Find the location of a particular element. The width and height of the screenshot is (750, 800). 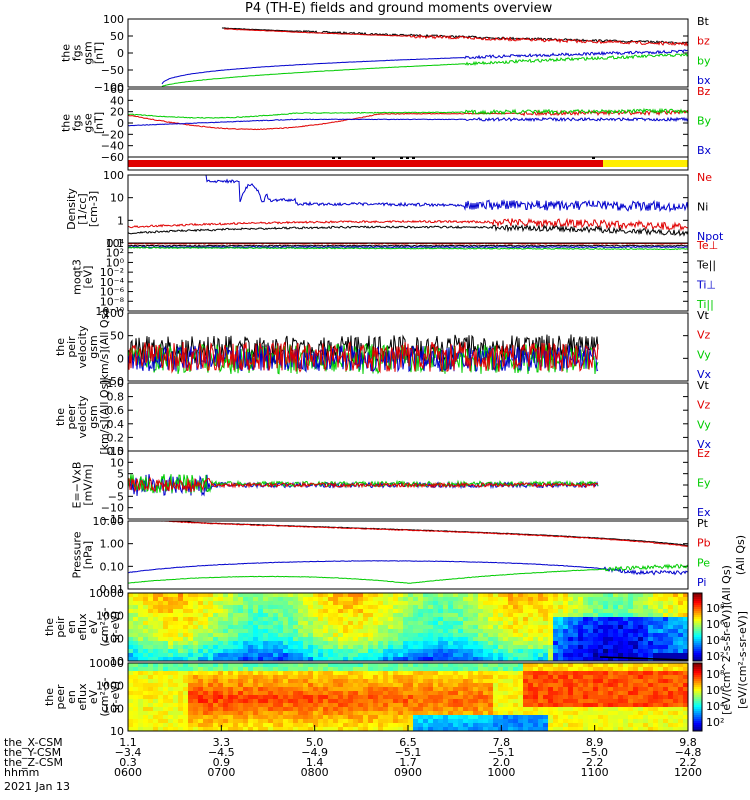

fgs_gse-legend-By: By is located at coordinates (704, 120).